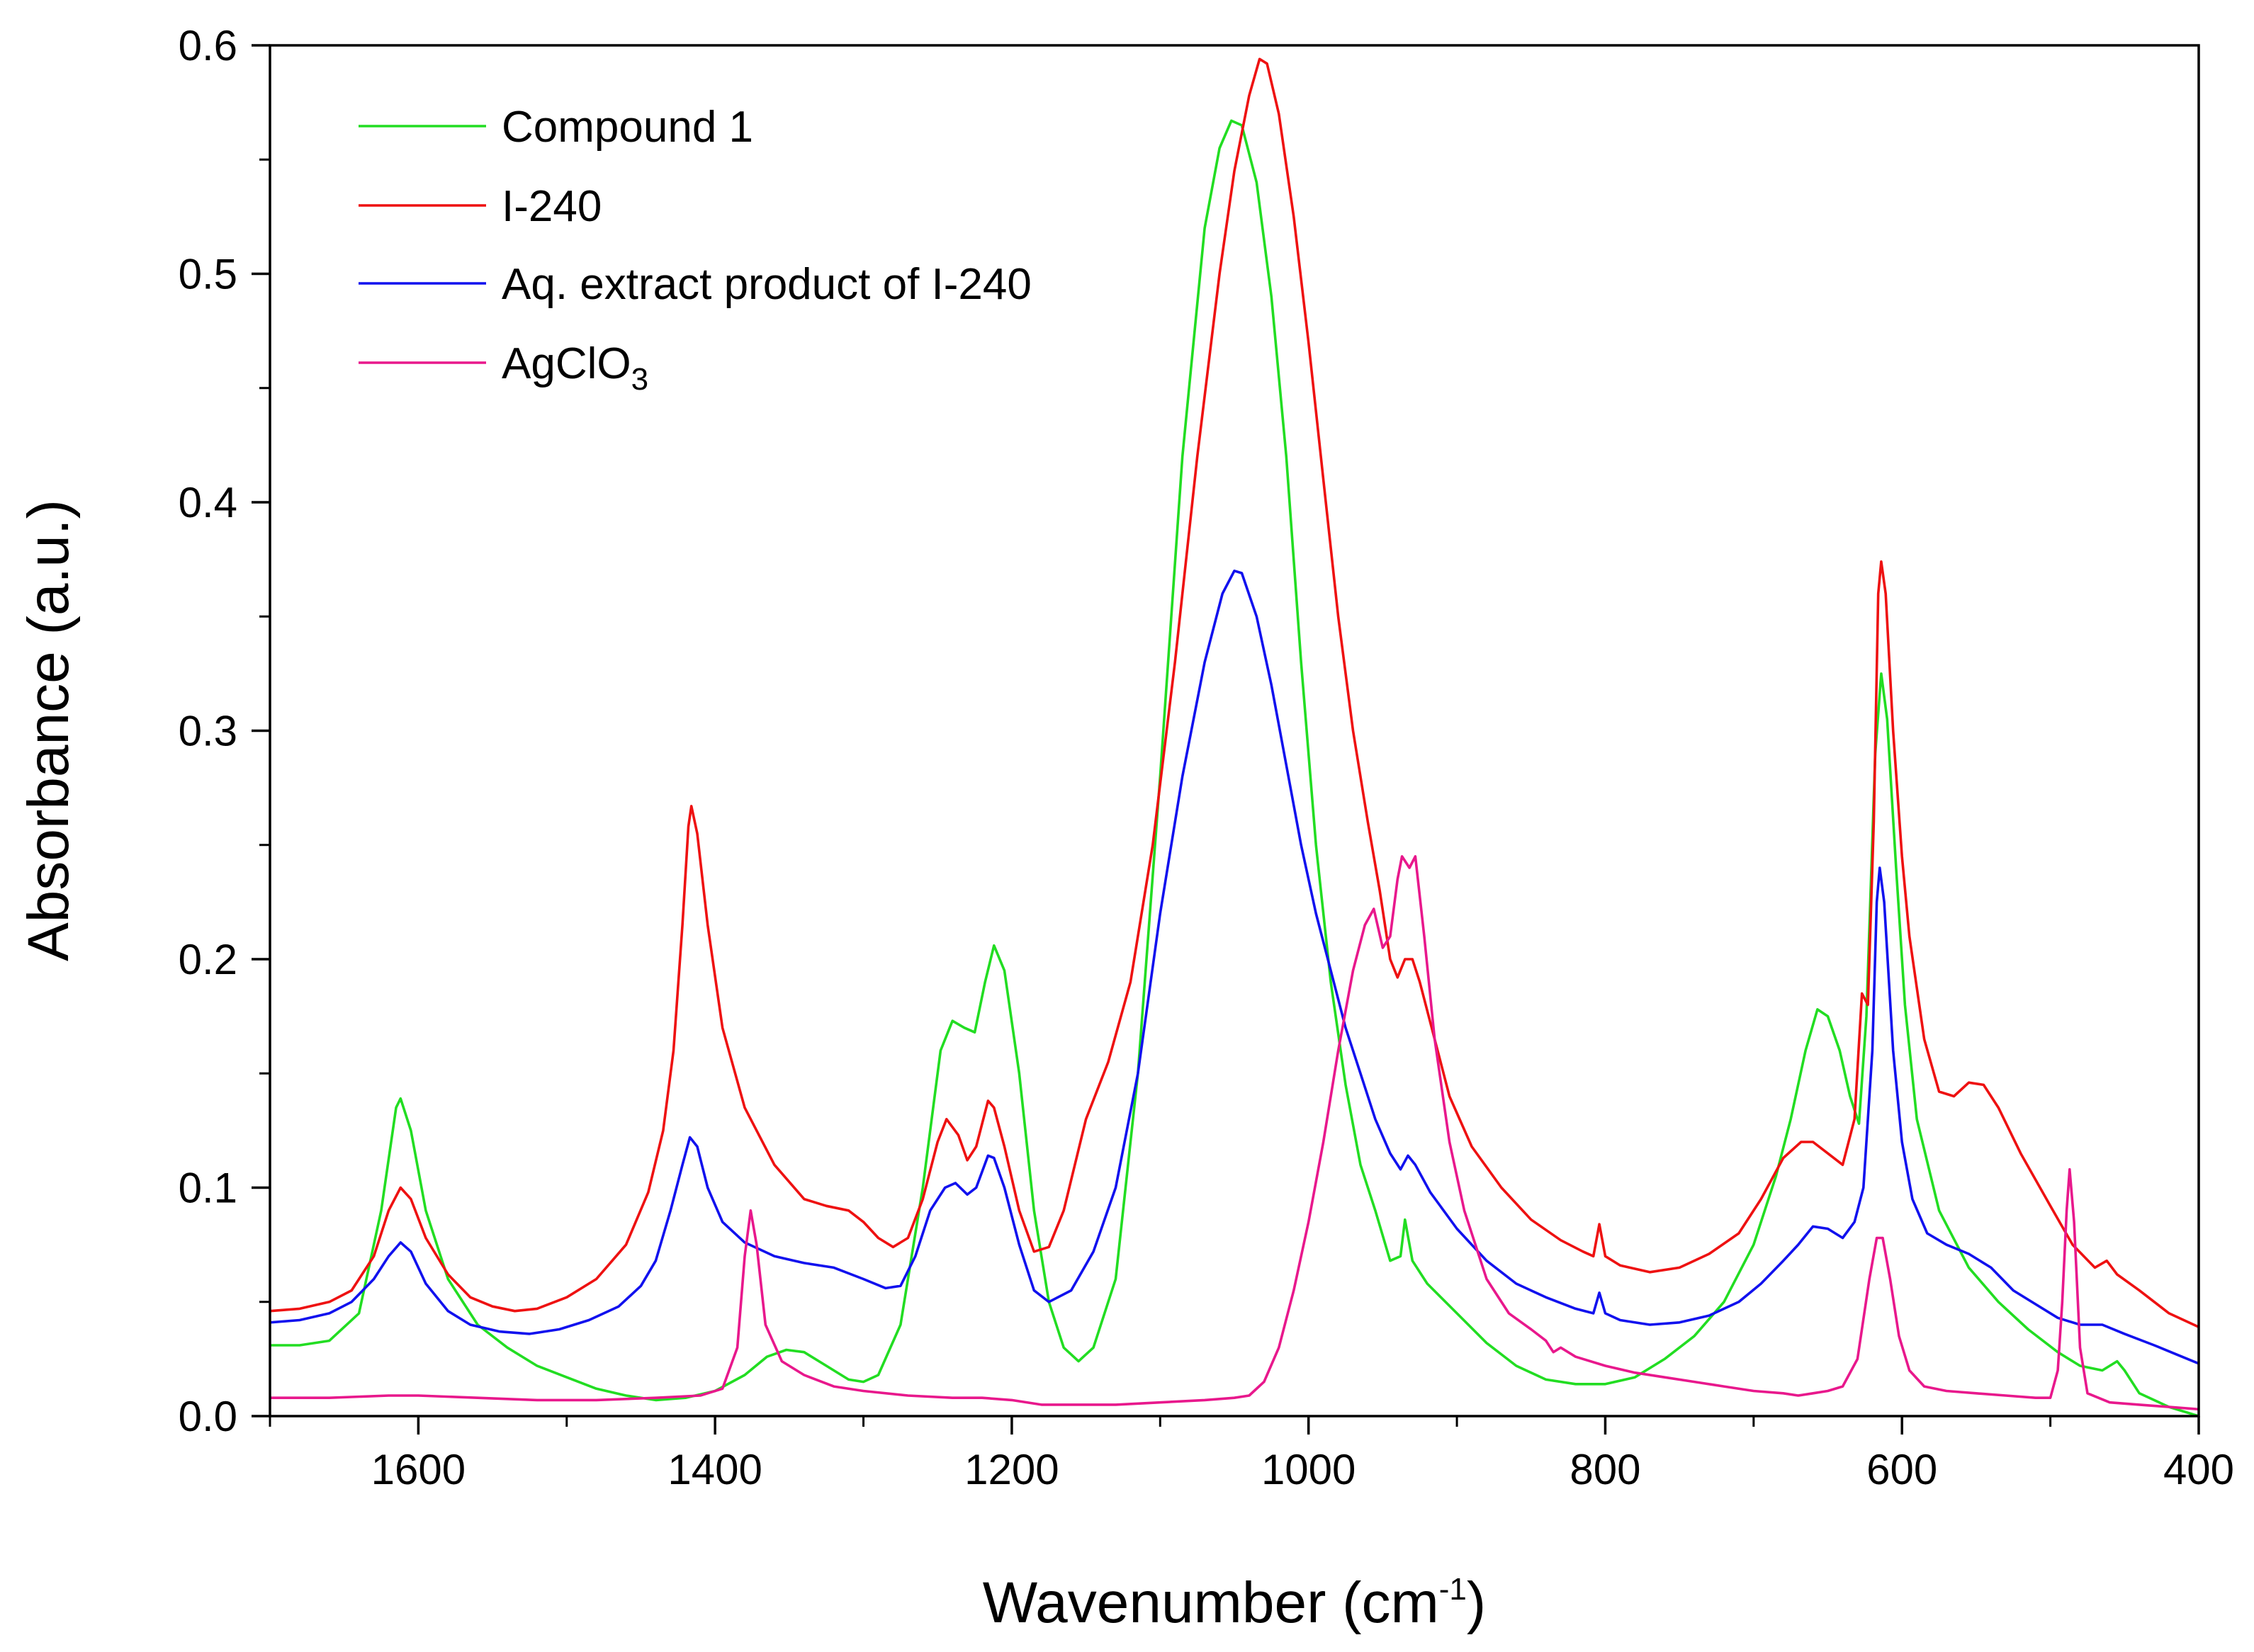 The image size is (2254, 1652). I want to click on y-tick-label: 0.1, so click(208, 1188).